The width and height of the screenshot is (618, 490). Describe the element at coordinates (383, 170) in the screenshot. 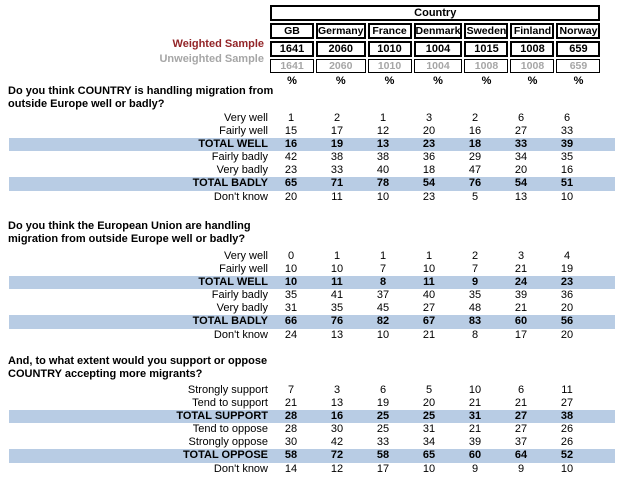

I see `value-cell: 40` at that location.